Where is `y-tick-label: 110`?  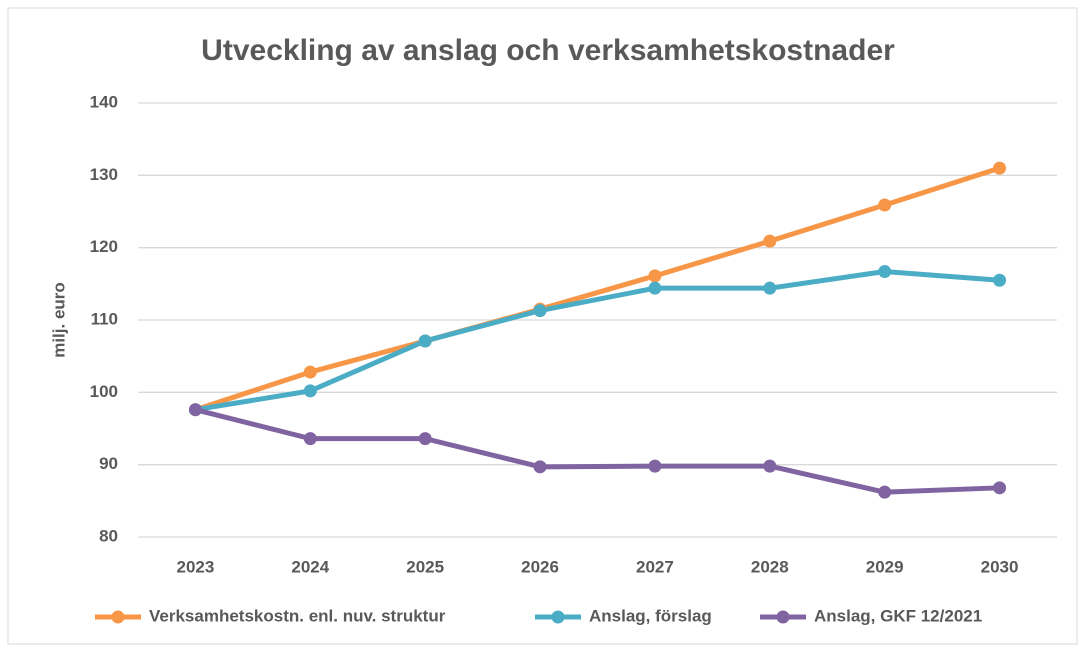 y-tick-label: 110 is located at coordinates (104, 318).